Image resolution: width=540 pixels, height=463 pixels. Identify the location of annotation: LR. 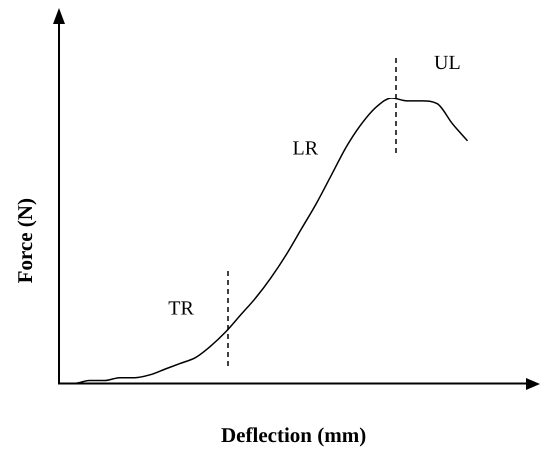
(305, 149).